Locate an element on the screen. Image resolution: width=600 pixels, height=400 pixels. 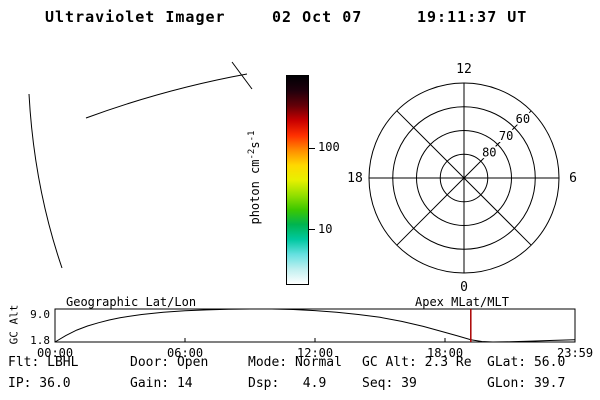
gc-alt-plot-frame is located at coordinates (315, 325).